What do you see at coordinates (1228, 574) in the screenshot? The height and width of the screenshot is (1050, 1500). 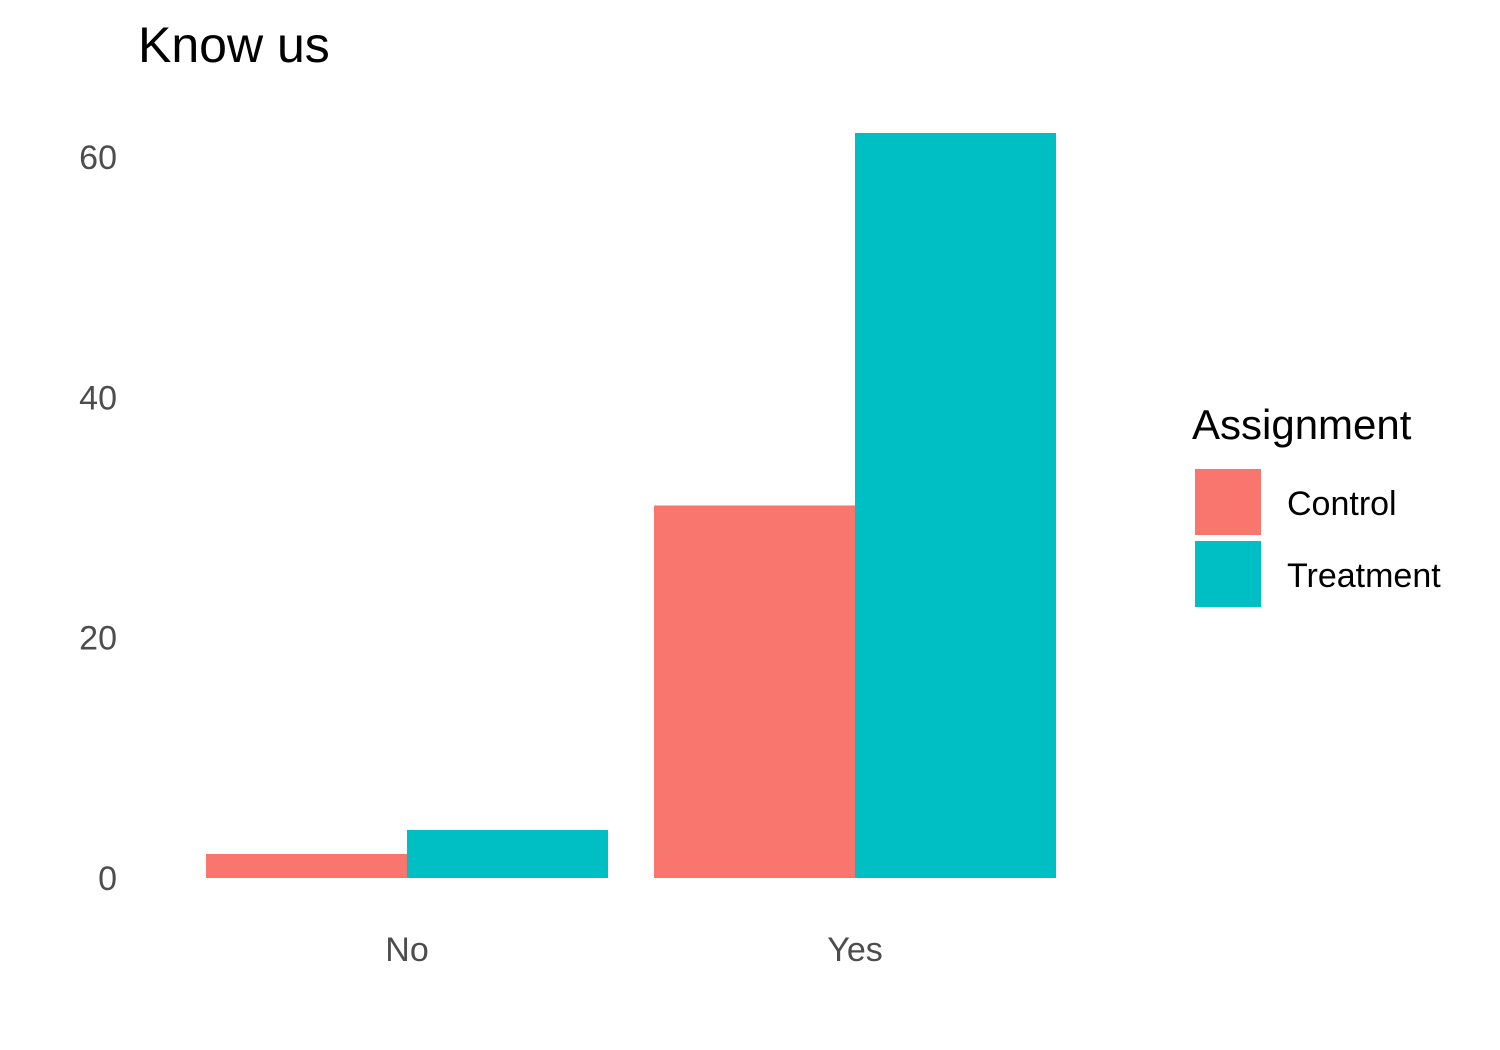 I see `legend-swatch-treatment` at bounding box center [1228, 574].